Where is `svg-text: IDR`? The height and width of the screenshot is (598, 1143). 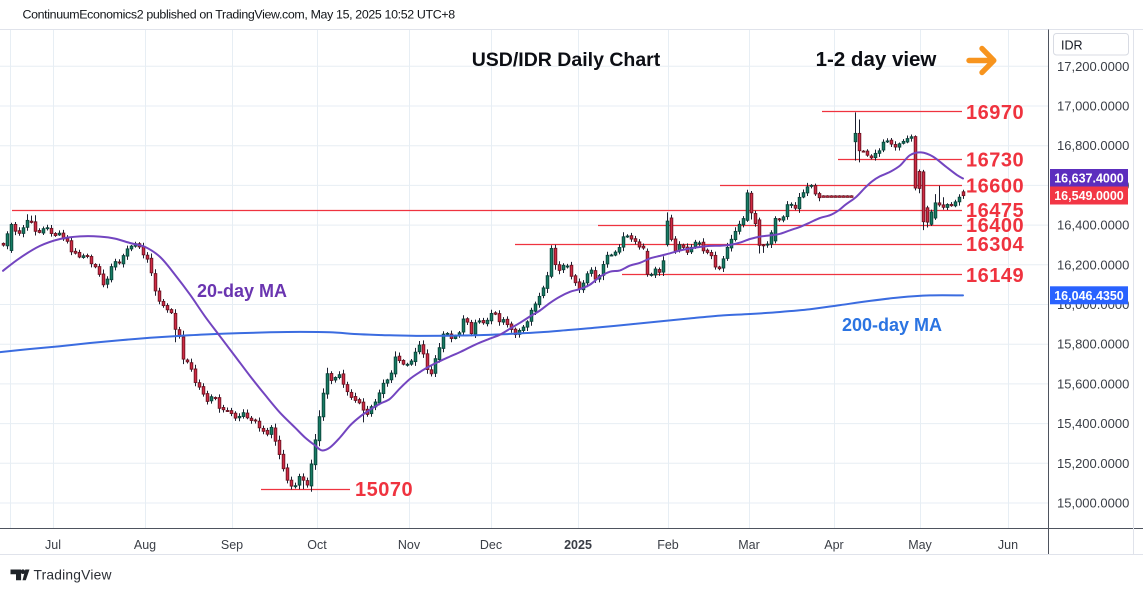
svg-text: IDR is located at coordinates (1072, 46).